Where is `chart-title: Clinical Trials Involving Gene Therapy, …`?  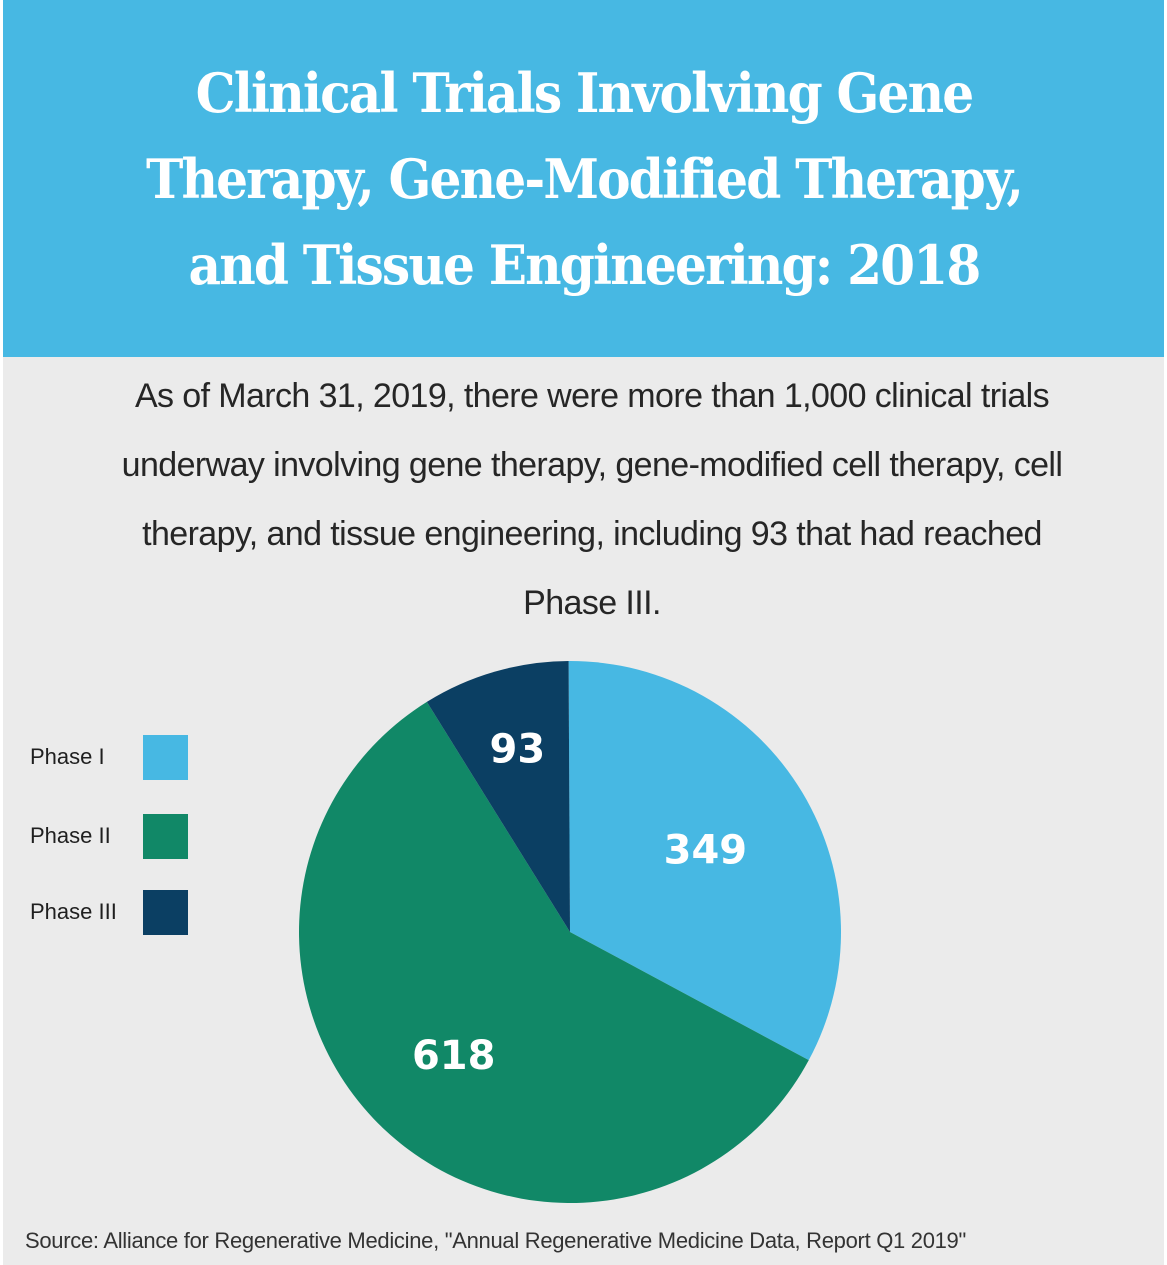 chart-title: Clinical Trials Involving Gene Therapy, … is located at coordinates (584, 178).